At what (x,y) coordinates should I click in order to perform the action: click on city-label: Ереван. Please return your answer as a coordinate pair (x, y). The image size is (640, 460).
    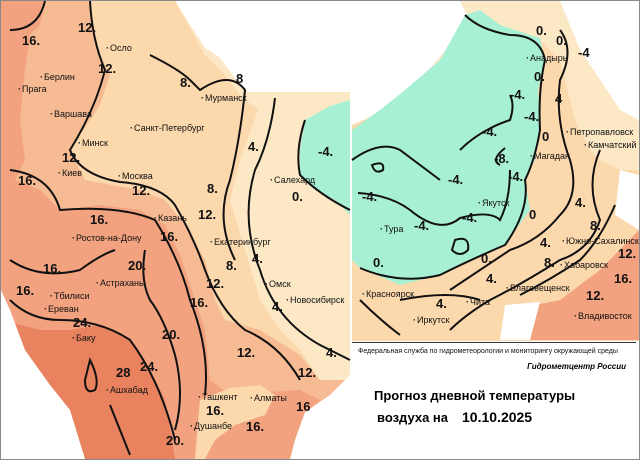
    Looking at the image, I should click on (61, 309).